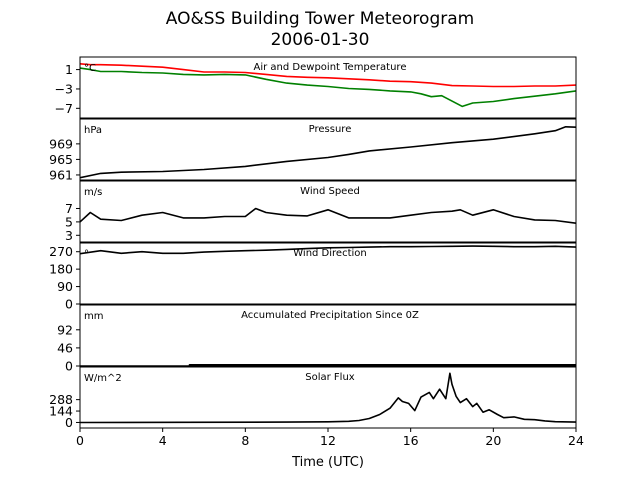 The image size is (640, 480). I want to click on unit-label-wind_direction: °, so click(86, 254).